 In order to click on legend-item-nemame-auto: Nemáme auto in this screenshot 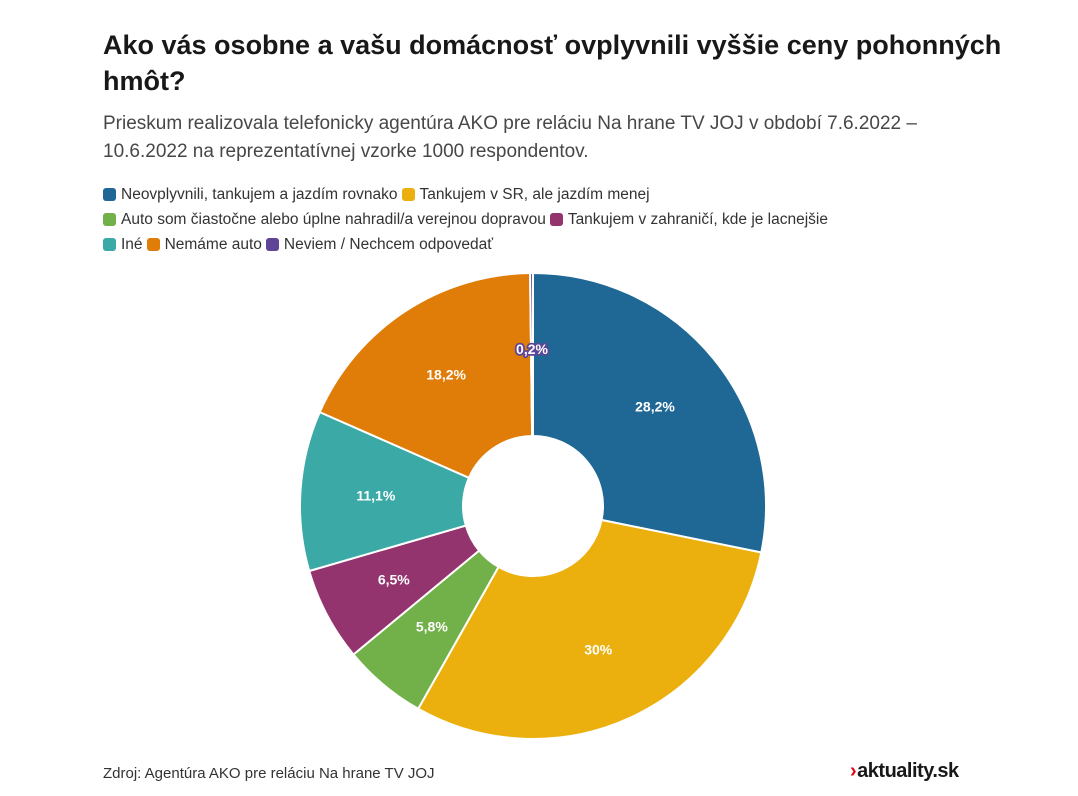, I will do `click(204, 244)`.